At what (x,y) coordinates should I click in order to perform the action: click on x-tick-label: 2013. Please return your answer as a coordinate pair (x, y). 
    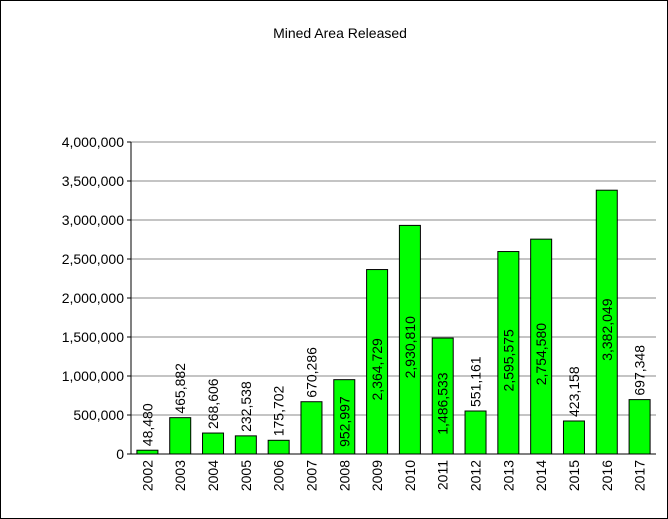
    Looking at the image, I should click on (508, 475).